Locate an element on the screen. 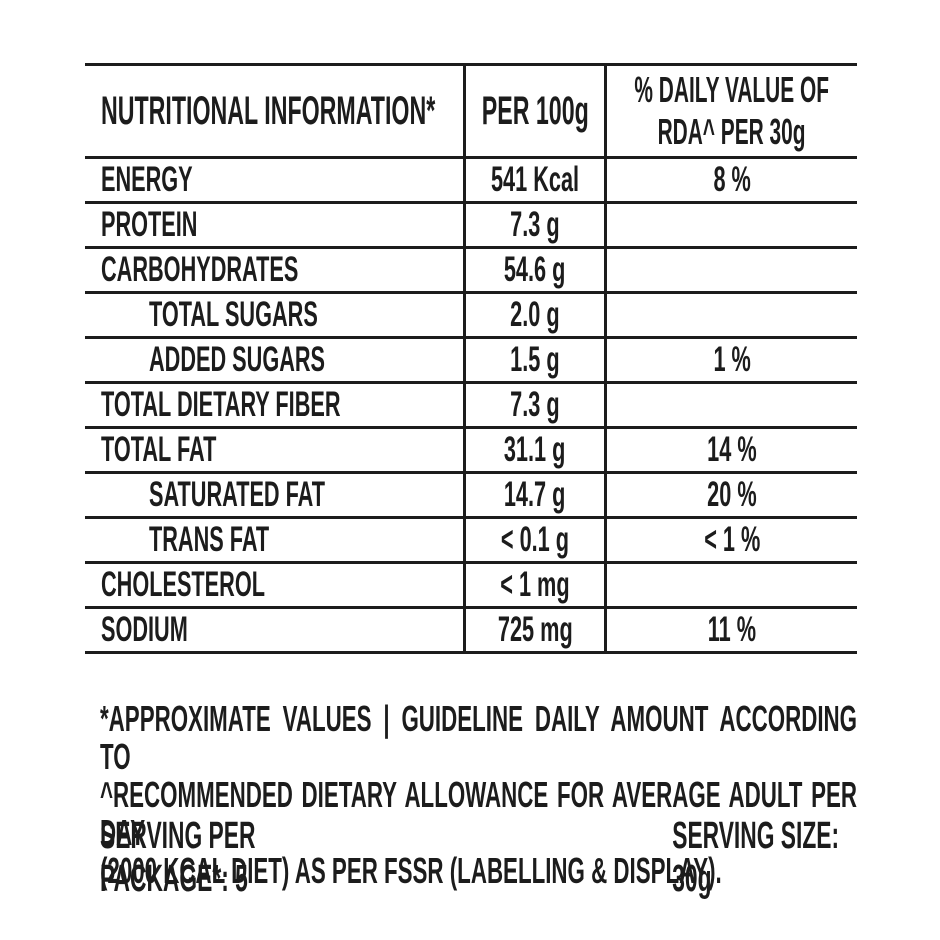 This screenshot has width=940, height=940. row-label: TRANS FAT is located at coordinates (274, 538).